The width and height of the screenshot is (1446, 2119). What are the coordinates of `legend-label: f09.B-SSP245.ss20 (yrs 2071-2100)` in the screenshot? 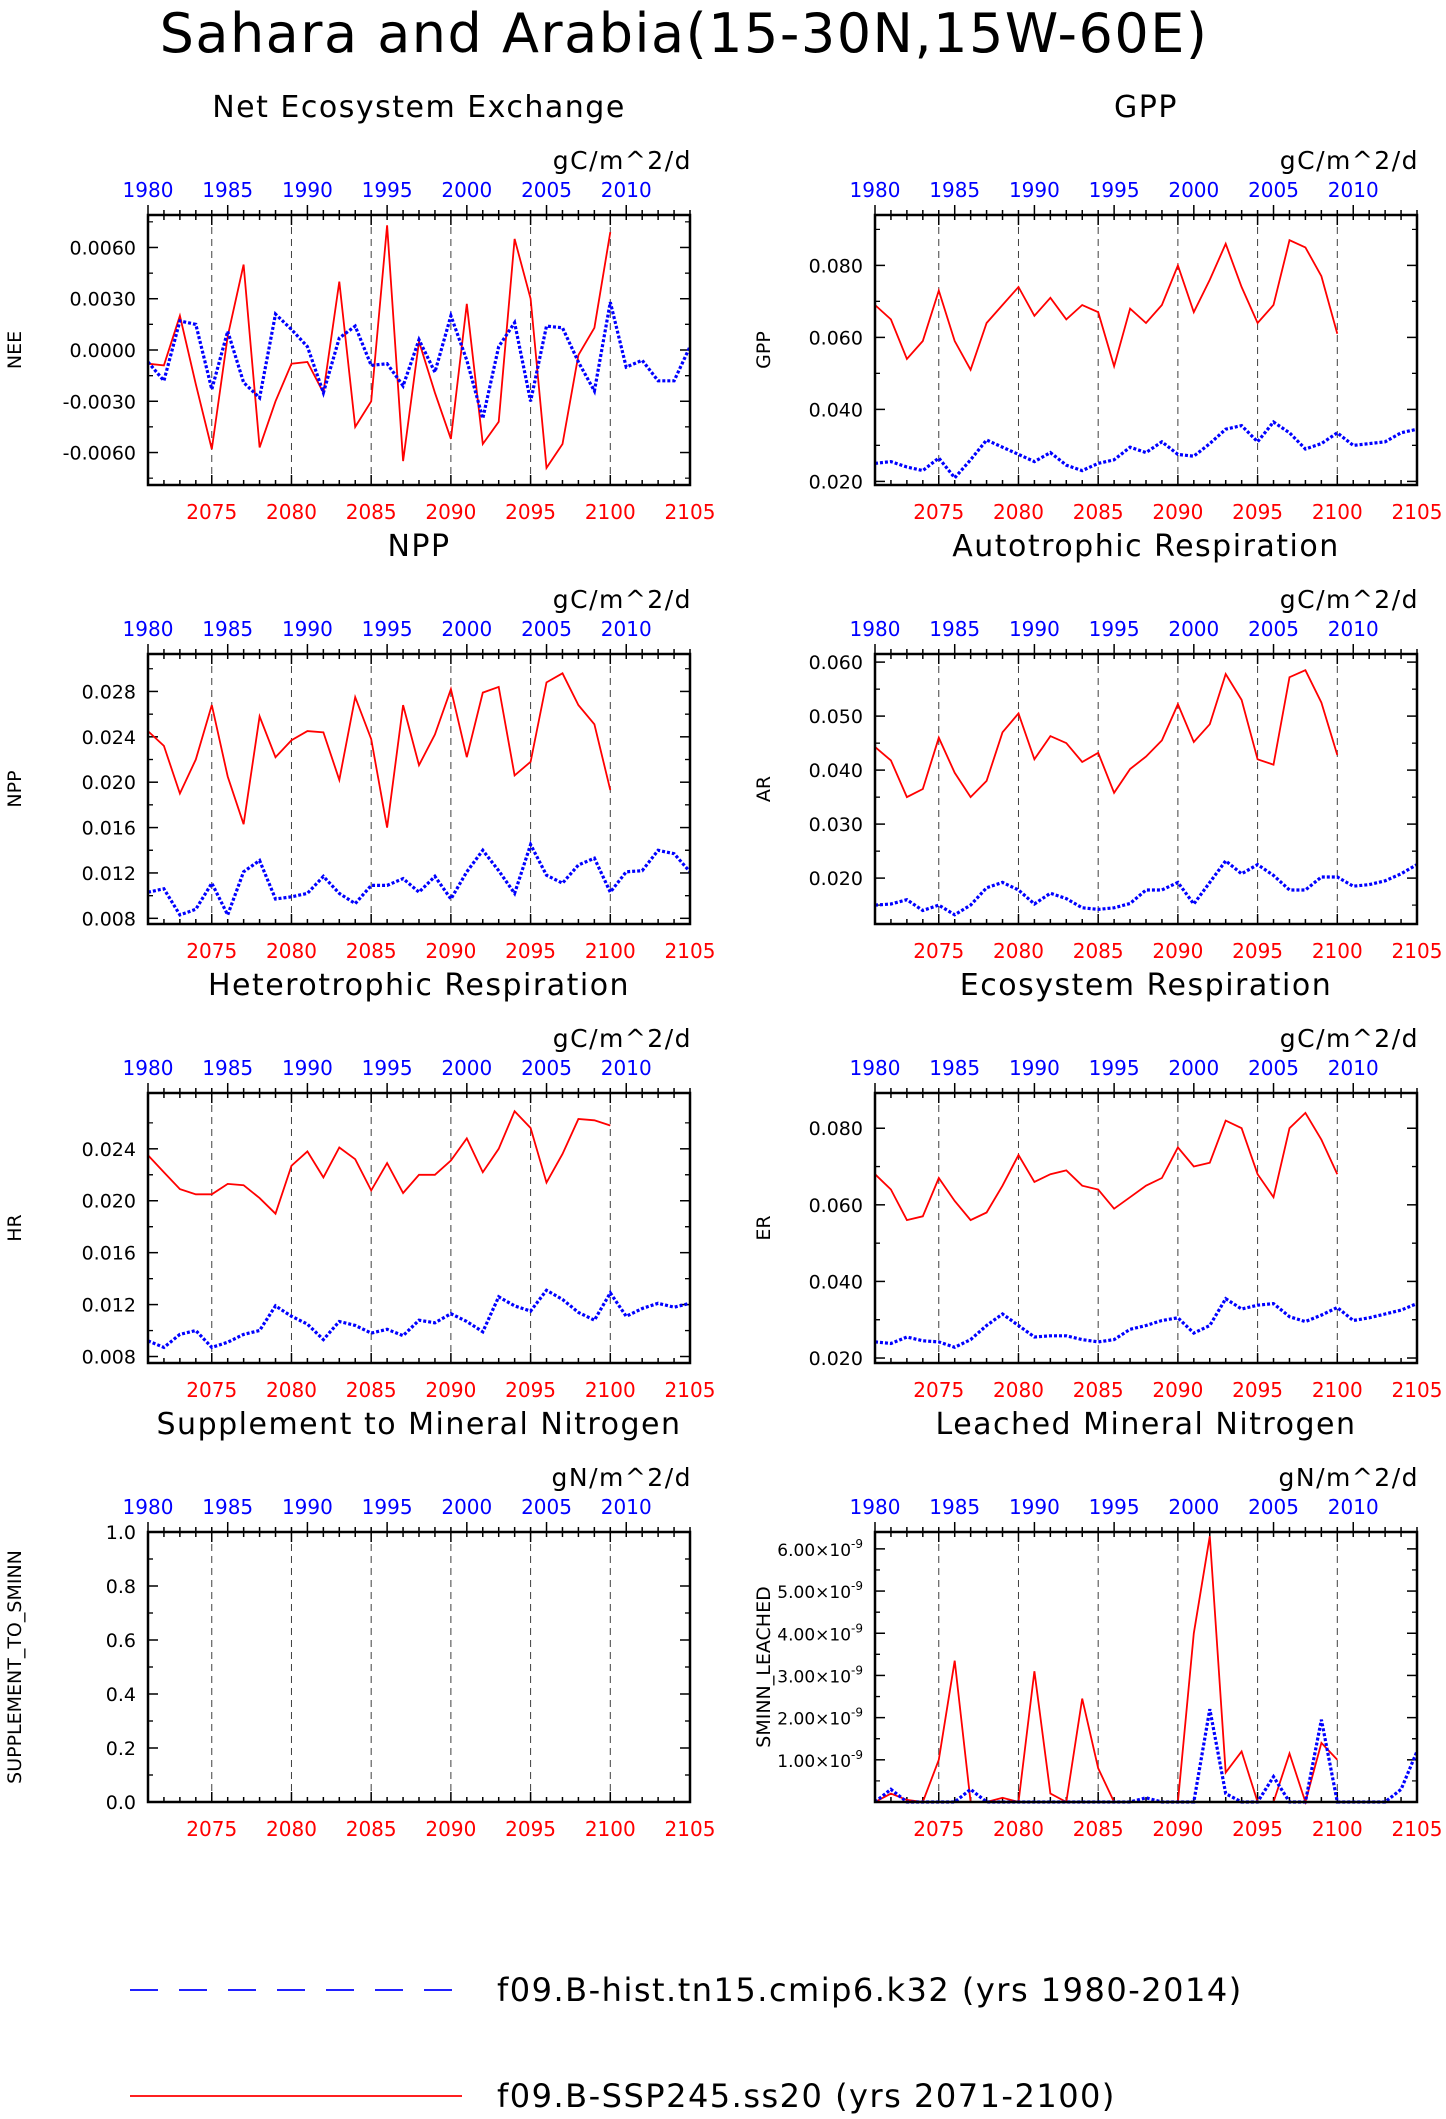 It's located at (806, 2096).